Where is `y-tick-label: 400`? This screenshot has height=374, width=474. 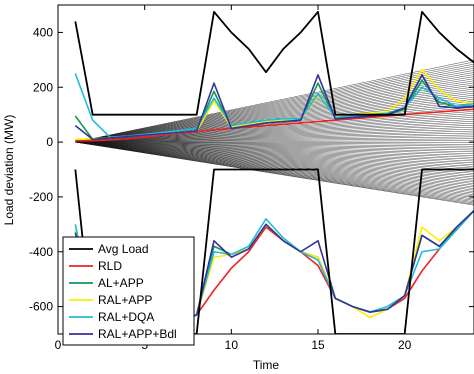 y-tick-label: 400 is located at coordinates (43, 32).